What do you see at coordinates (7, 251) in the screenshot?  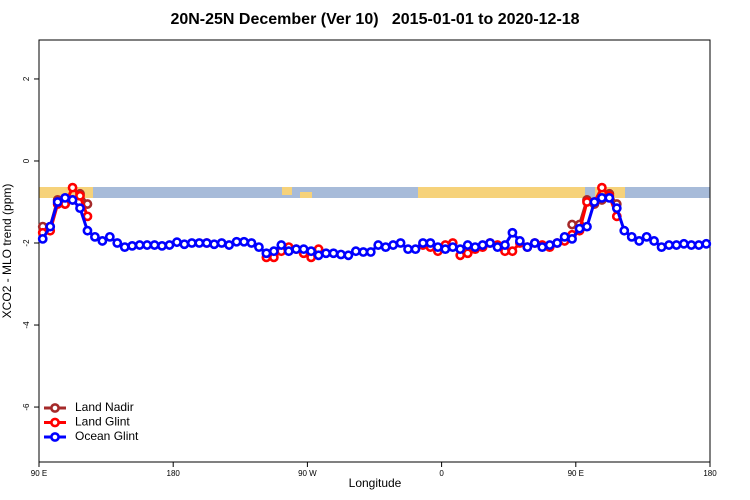 I see `y-axis-label: XCO2 - MLO trend (ppm)` at bounding box center [7, 251].